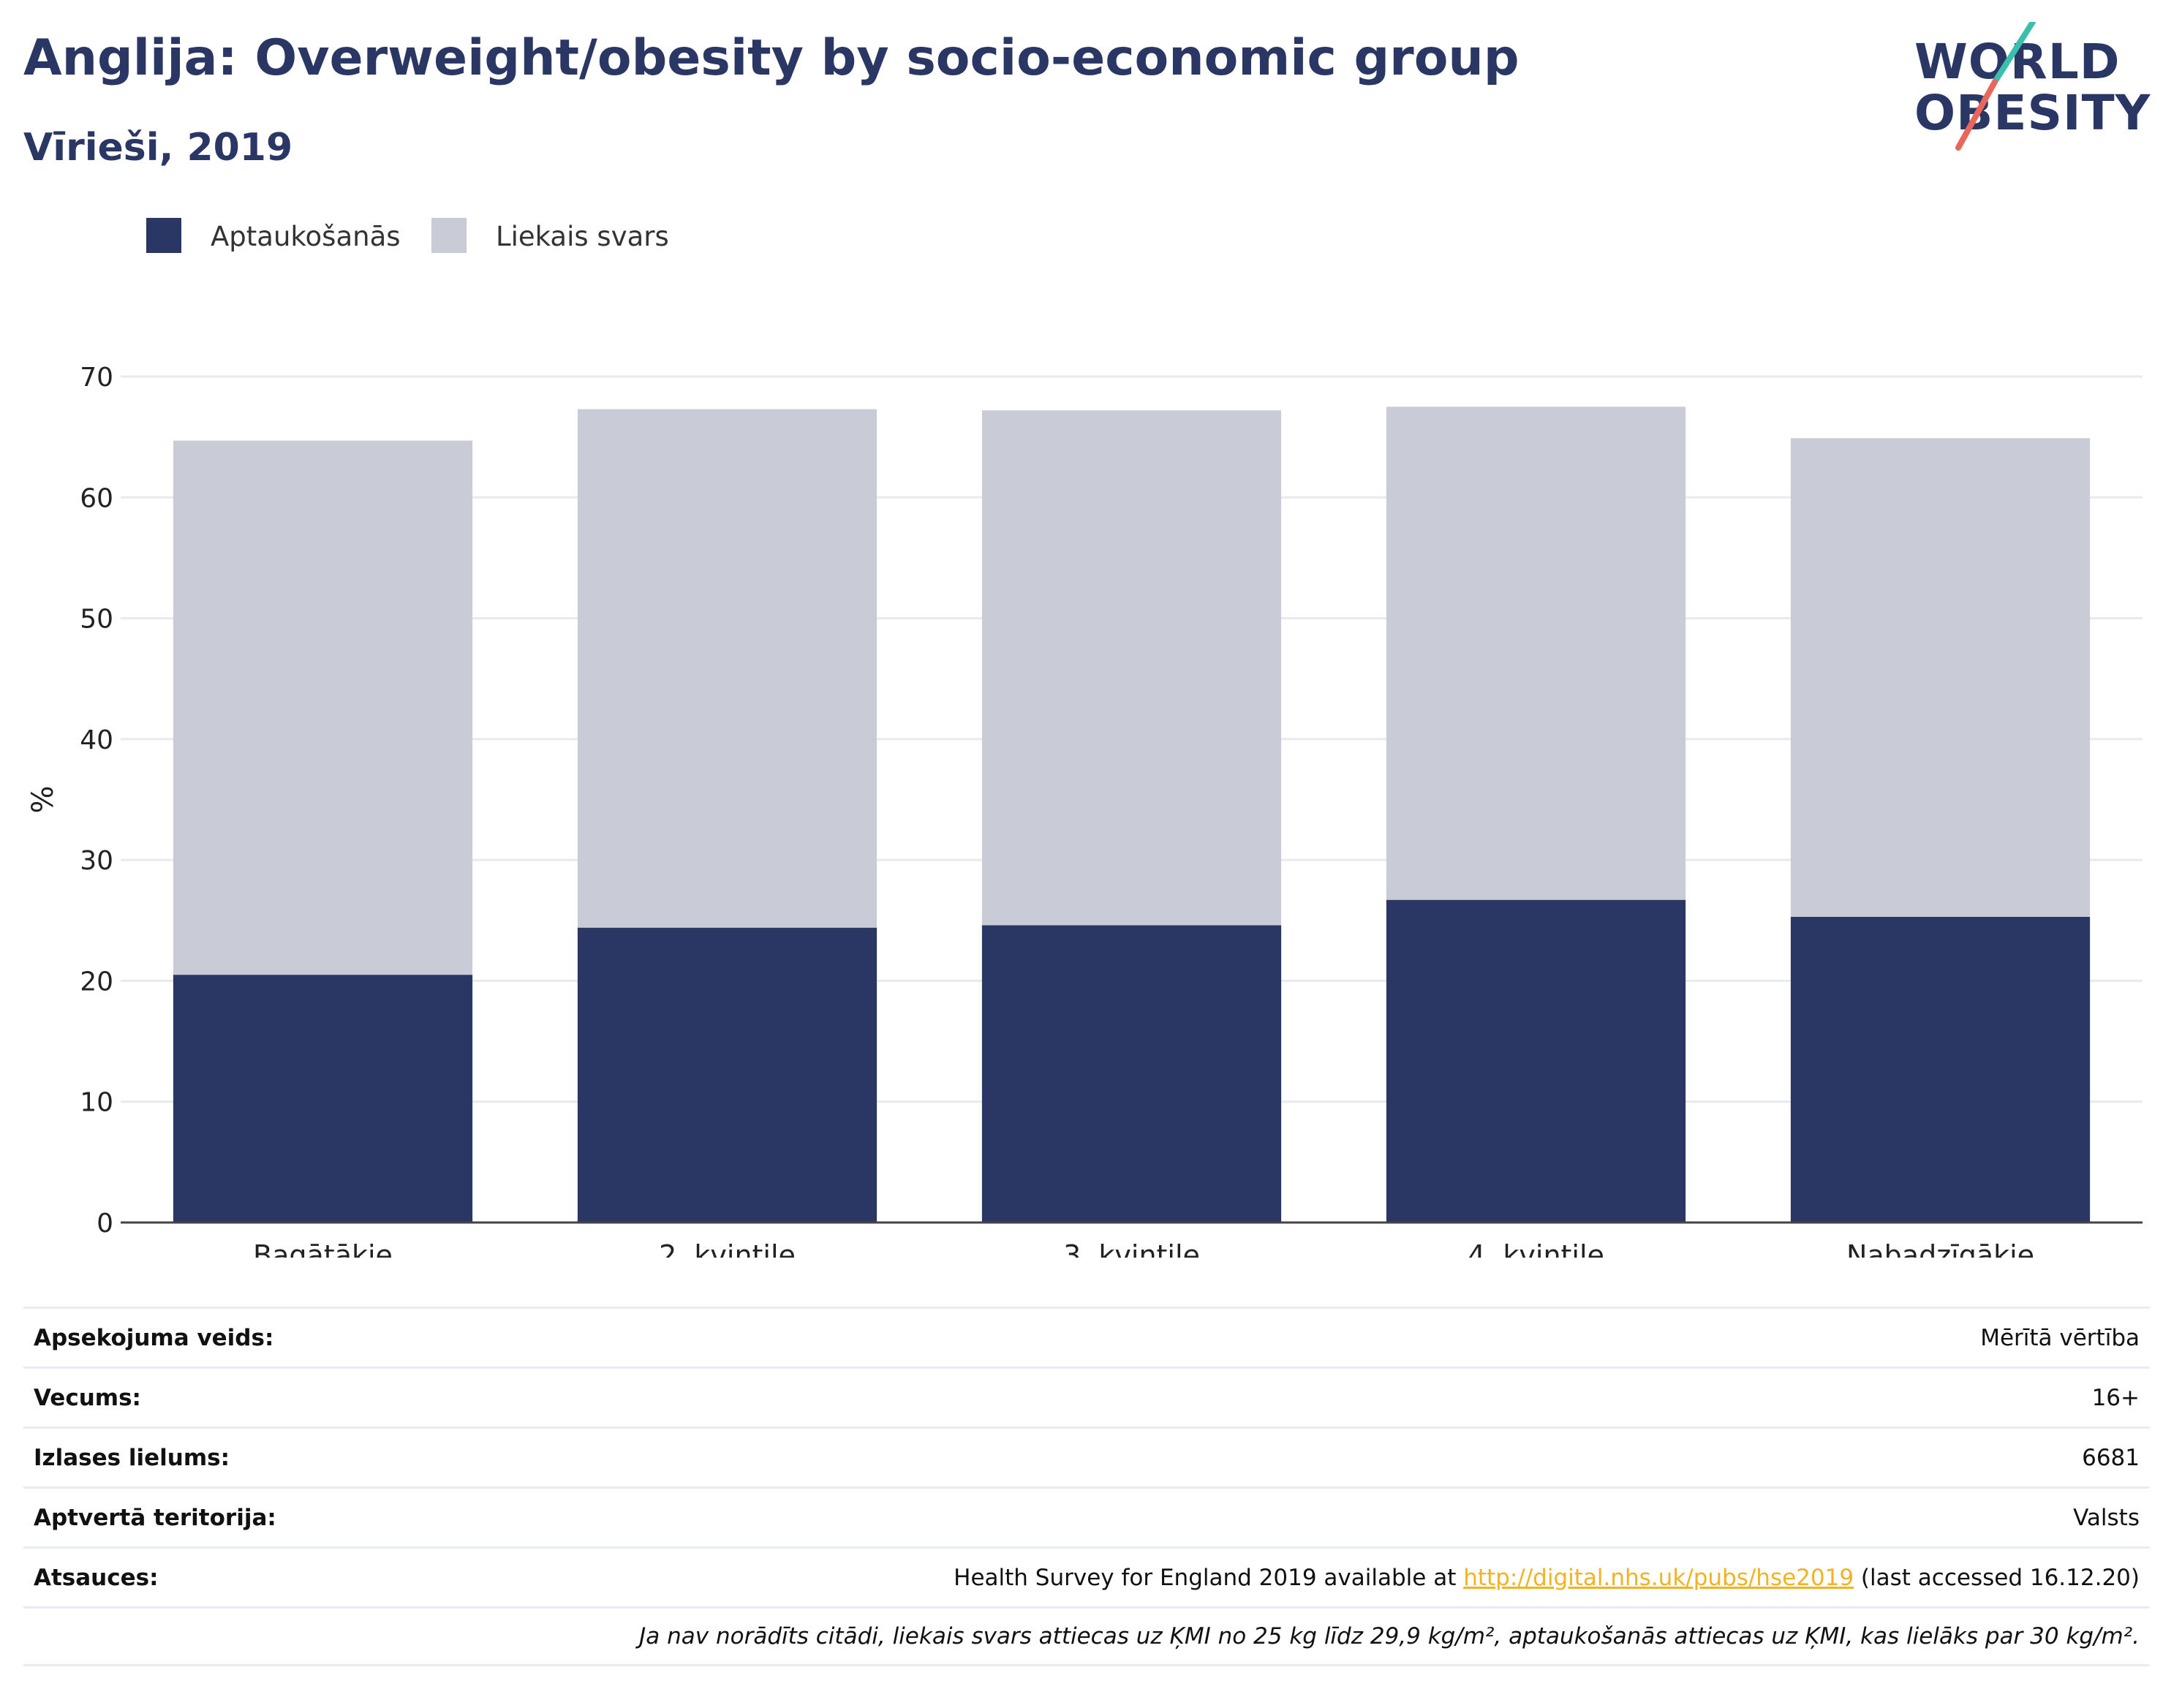  What do you see at coordinates (1658, 1577) in the screenshot?
I see `source-link: http://digital.nhs.uk/pubs/hse2019` at bounding box center [1658, 1577].